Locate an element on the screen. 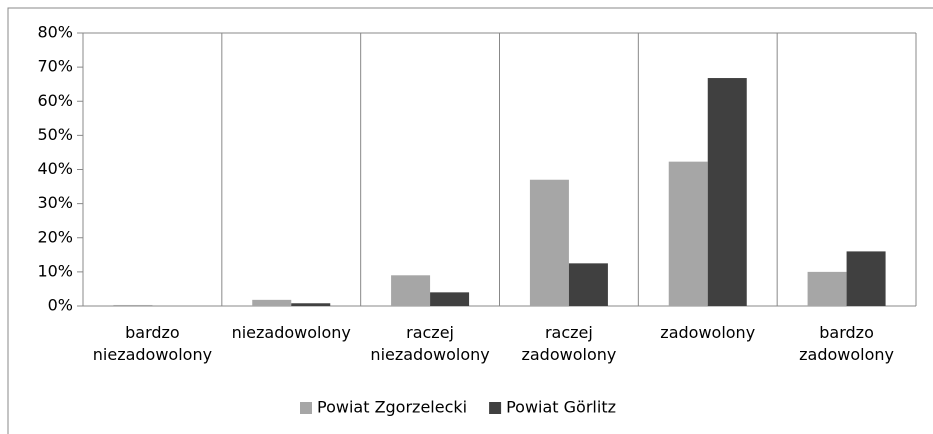 The image size is (933, 434). y-tick-label: 10% is located at coordinates (55, 270).